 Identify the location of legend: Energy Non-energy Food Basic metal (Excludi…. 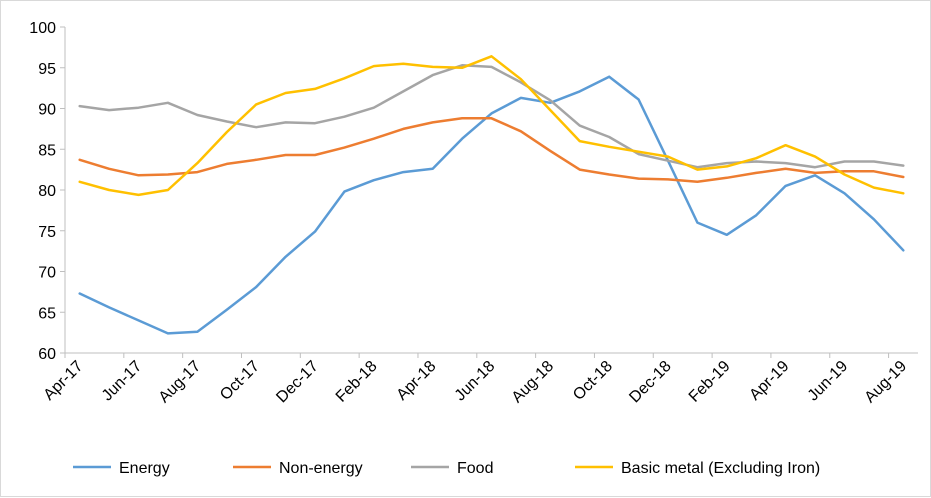
(446, 468).